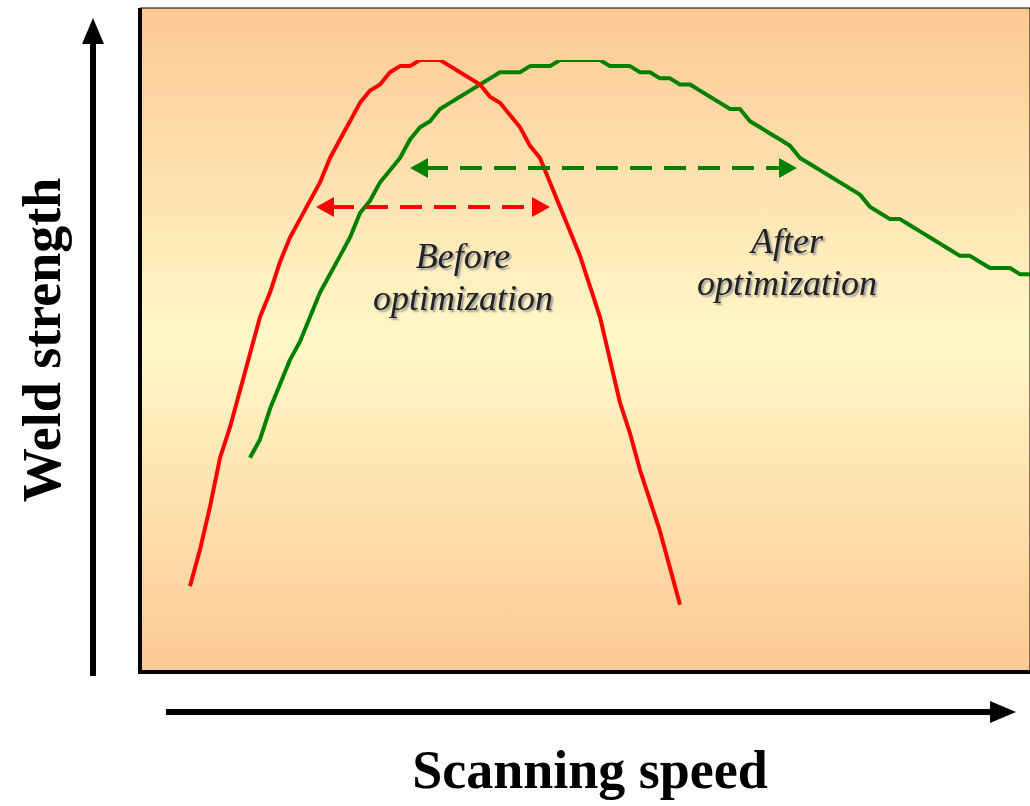  Describe the element at coordinates (590, 770) in the screenshot. I see `x-axis-title: Scanning speed` at that location.